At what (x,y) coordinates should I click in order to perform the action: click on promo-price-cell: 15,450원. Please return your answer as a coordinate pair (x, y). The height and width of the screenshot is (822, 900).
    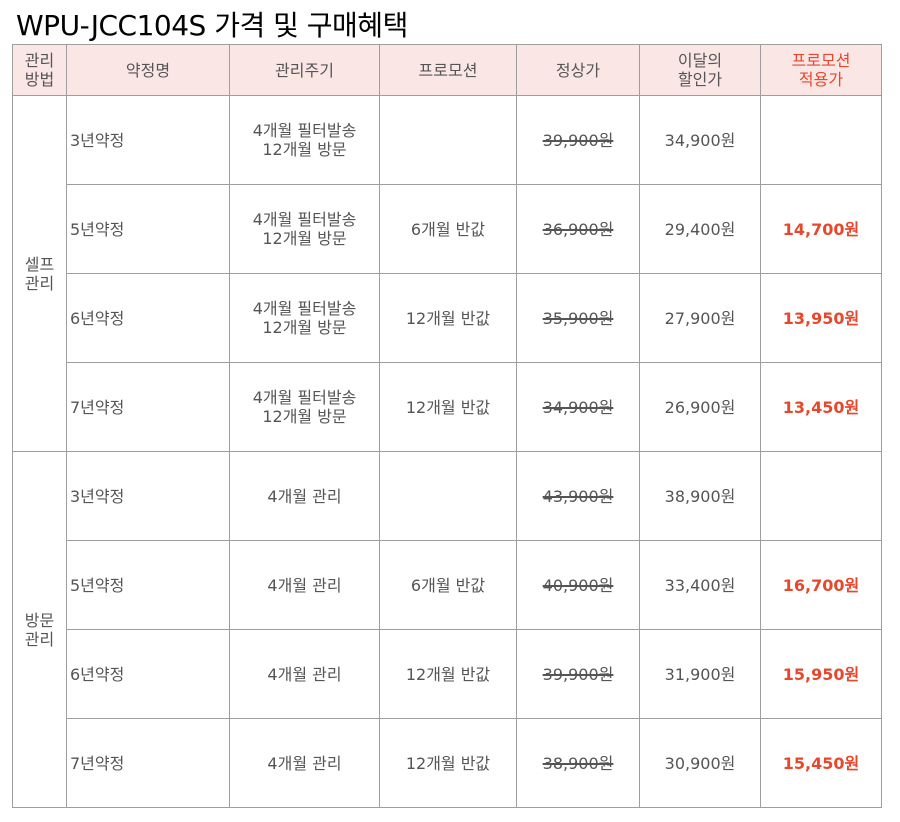
    Looking at the image, I should click on (821, 763).